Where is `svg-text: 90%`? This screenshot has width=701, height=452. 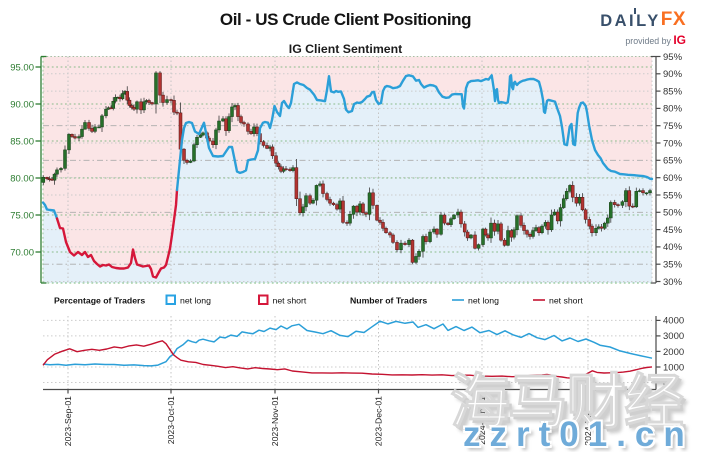
svg-text: 90% is located at coordinates (673, 74).